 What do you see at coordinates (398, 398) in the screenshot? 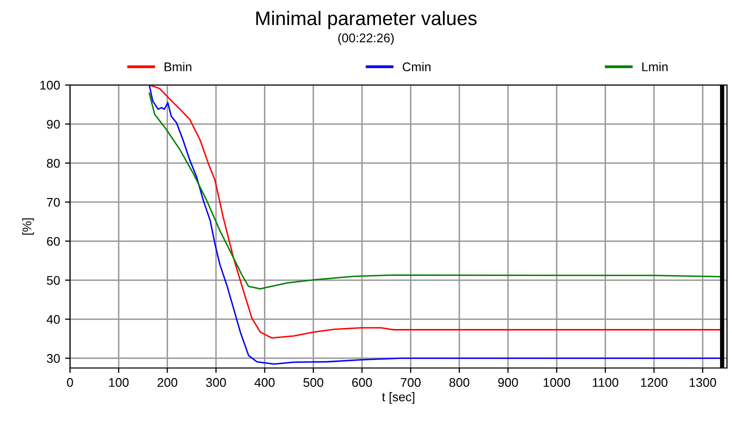
I see `x-axis-title: t [sec]` at bounding box center [398, 398].